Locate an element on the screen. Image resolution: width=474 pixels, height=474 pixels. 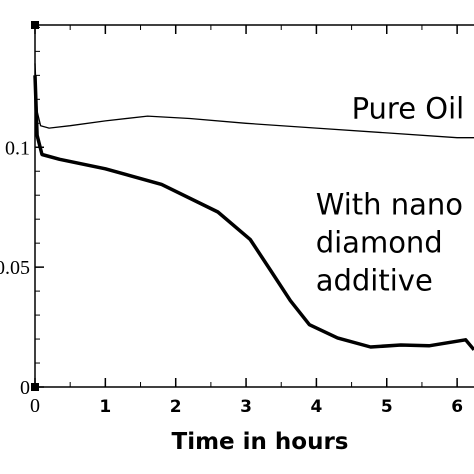
x-tick-label: 6 is located at coordinates (457, 407).